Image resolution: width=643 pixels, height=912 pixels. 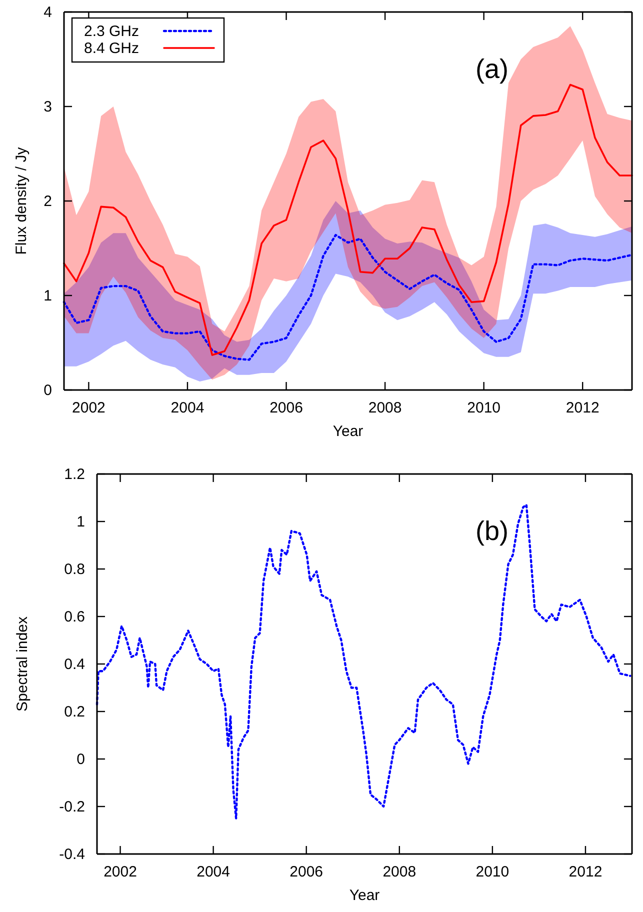 I want to click on y-axis-title: Flux density / Jy, so click(x=21, y=200).